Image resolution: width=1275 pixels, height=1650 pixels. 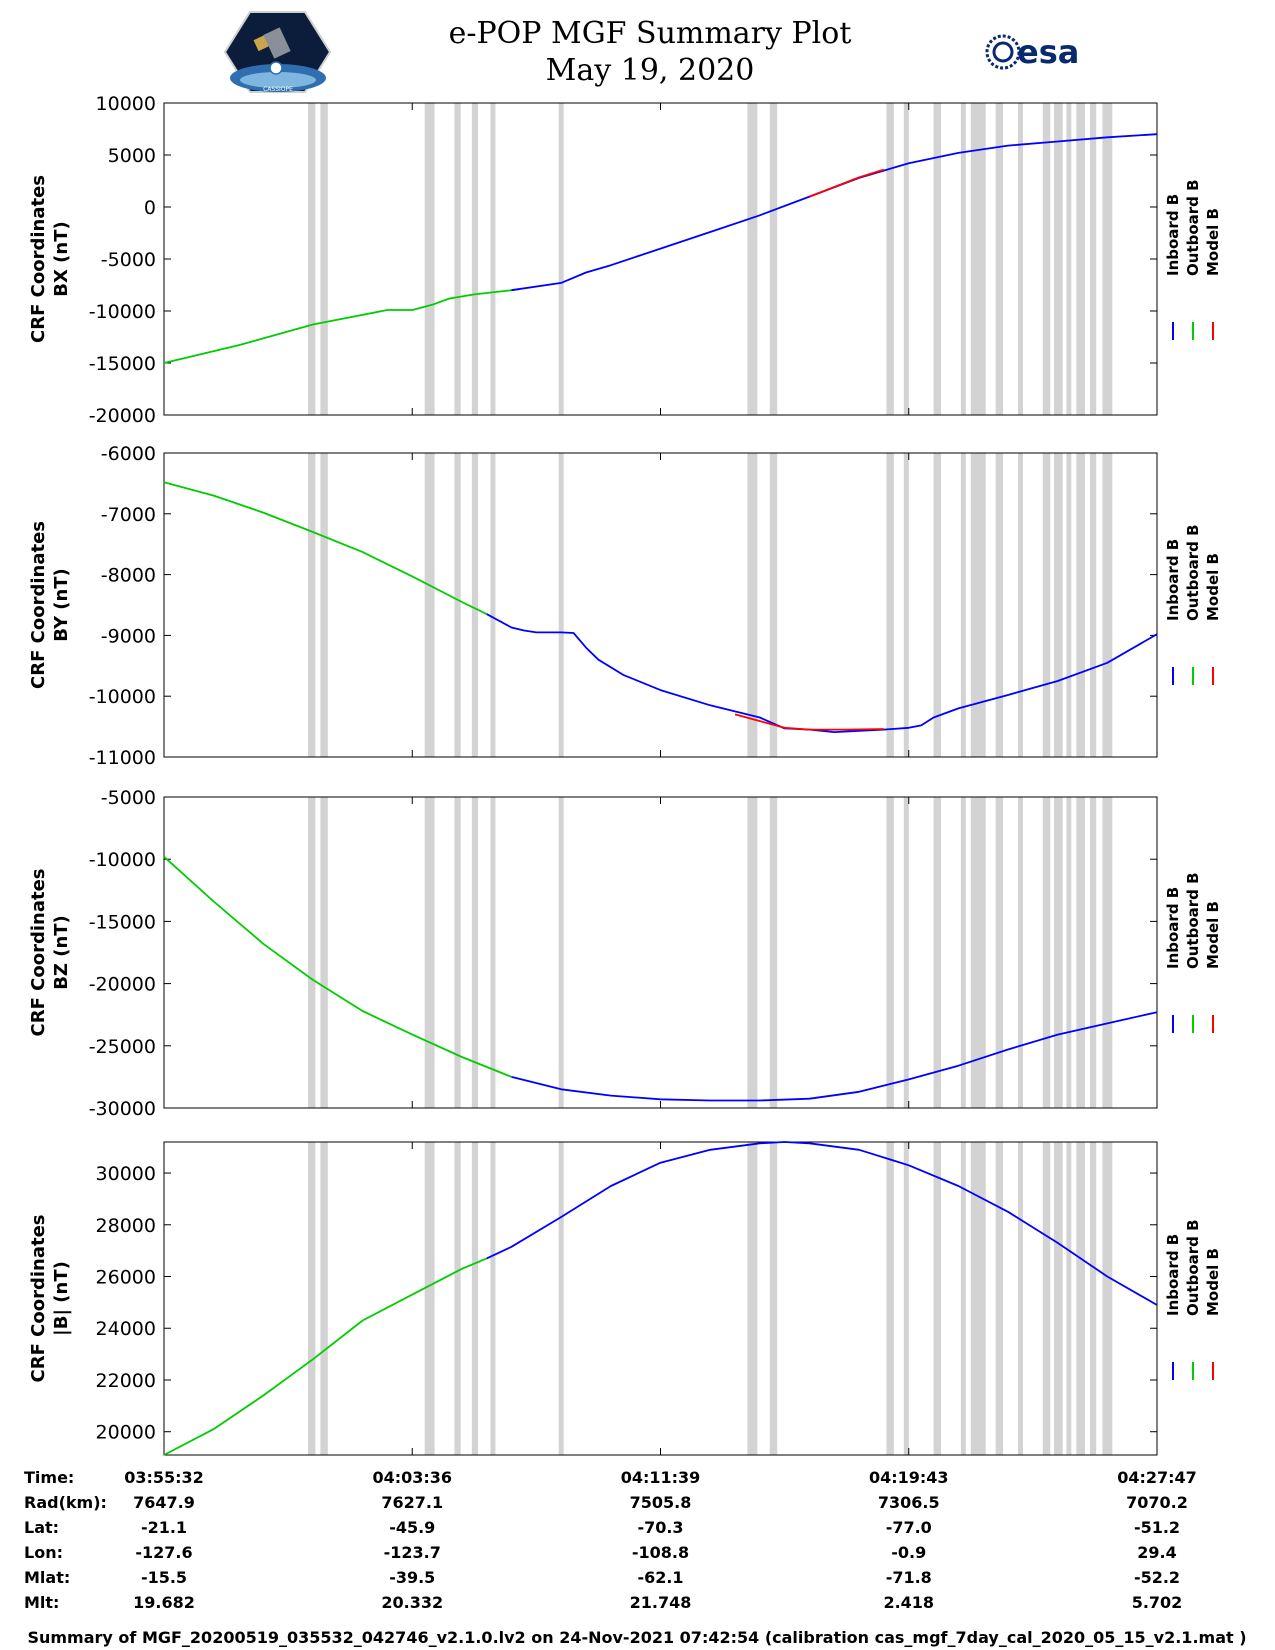 I want to click on y-tick-label: -11000, so click(x=122, y=758).